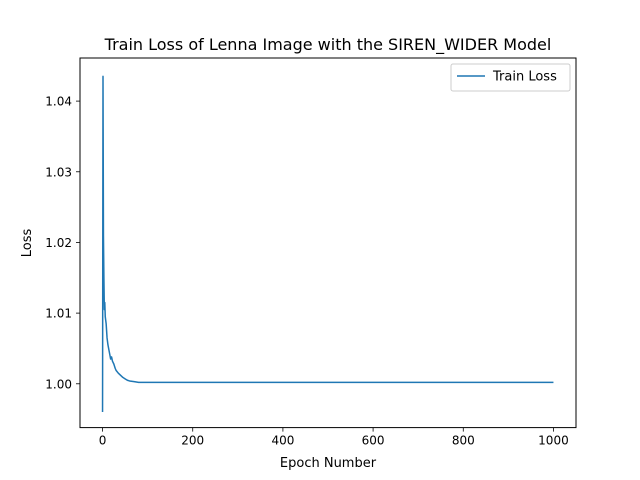  What do you see at coordinates (463, 441) in the screenshot?
I see `x-tick-label: 800` at bounding box center [463, 441].